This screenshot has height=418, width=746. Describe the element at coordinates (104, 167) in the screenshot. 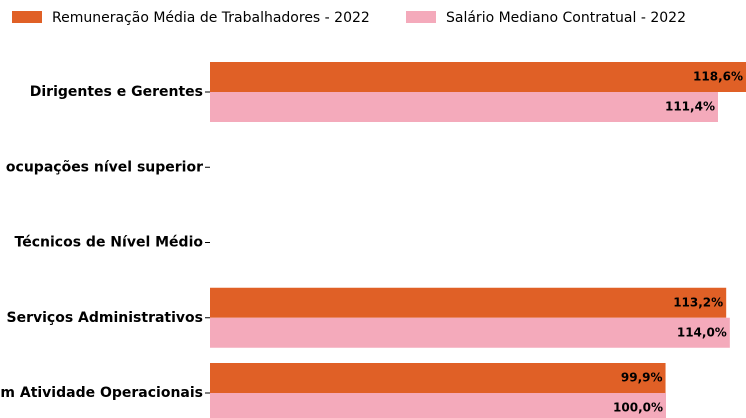

I see `y-tick-label: ocupações nível superior` at that location.